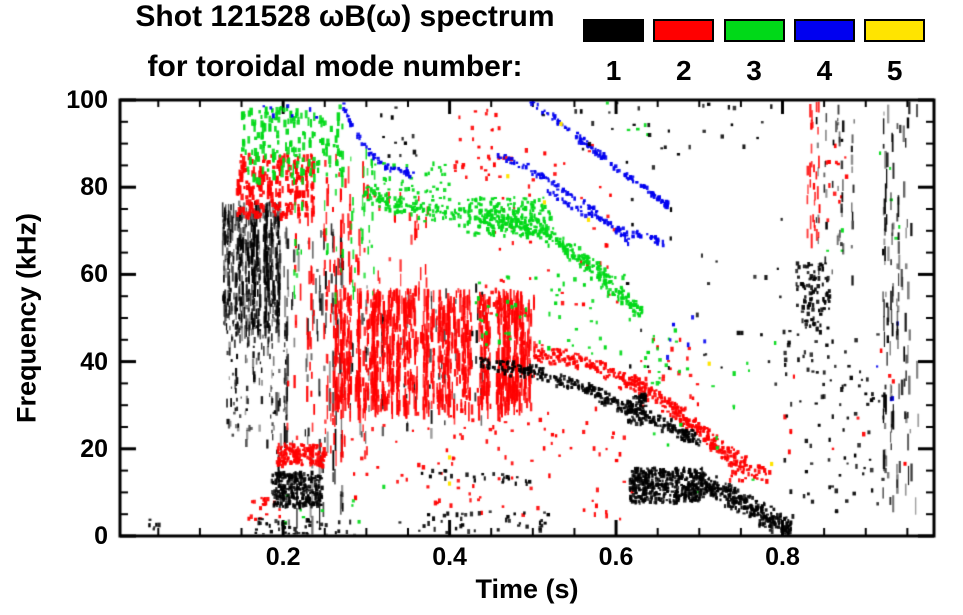 The height and width of the screenshot is (615, 963). Describe the element at coordinates (94, 448) in the screenshot. I see `y-tick-label-20: 20` at that location.